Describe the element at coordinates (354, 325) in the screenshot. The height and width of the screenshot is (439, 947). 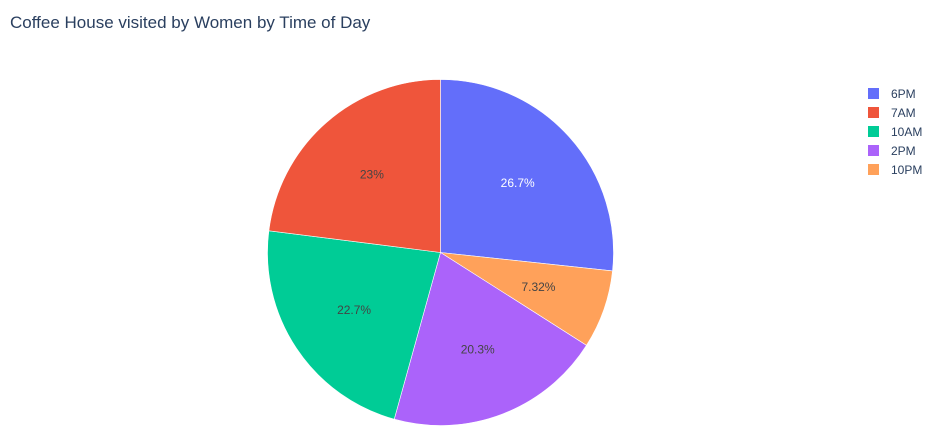
I see `pie-slice-10am` at that location.